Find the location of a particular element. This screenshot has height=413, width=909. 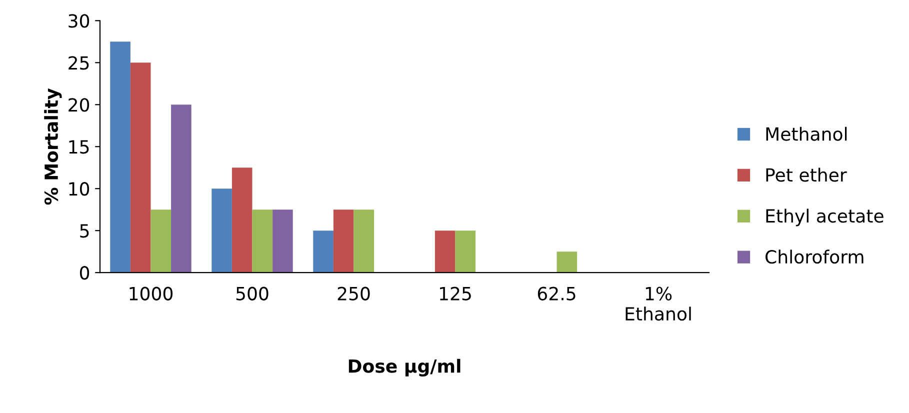

y-tick-label: 30 is located at coordinates (79, 21).